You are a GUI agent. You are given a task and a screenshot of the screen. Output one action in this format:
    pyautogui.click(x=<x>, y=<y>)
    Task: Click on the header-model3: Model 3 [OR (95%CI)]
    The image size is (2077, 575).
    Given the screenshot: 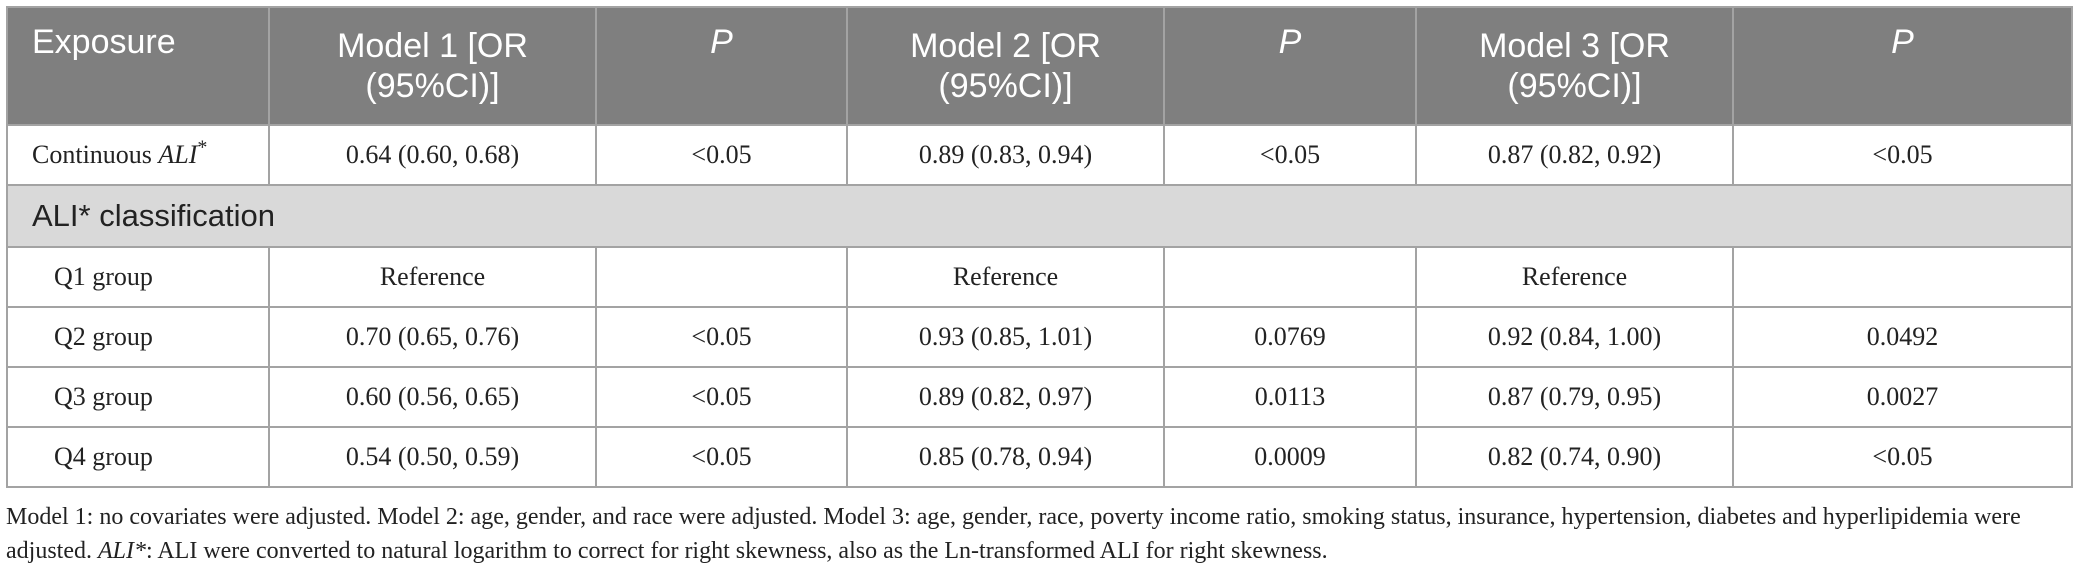 What is the action you would take?
    pyautogui.click(x=1574, y=66)
    